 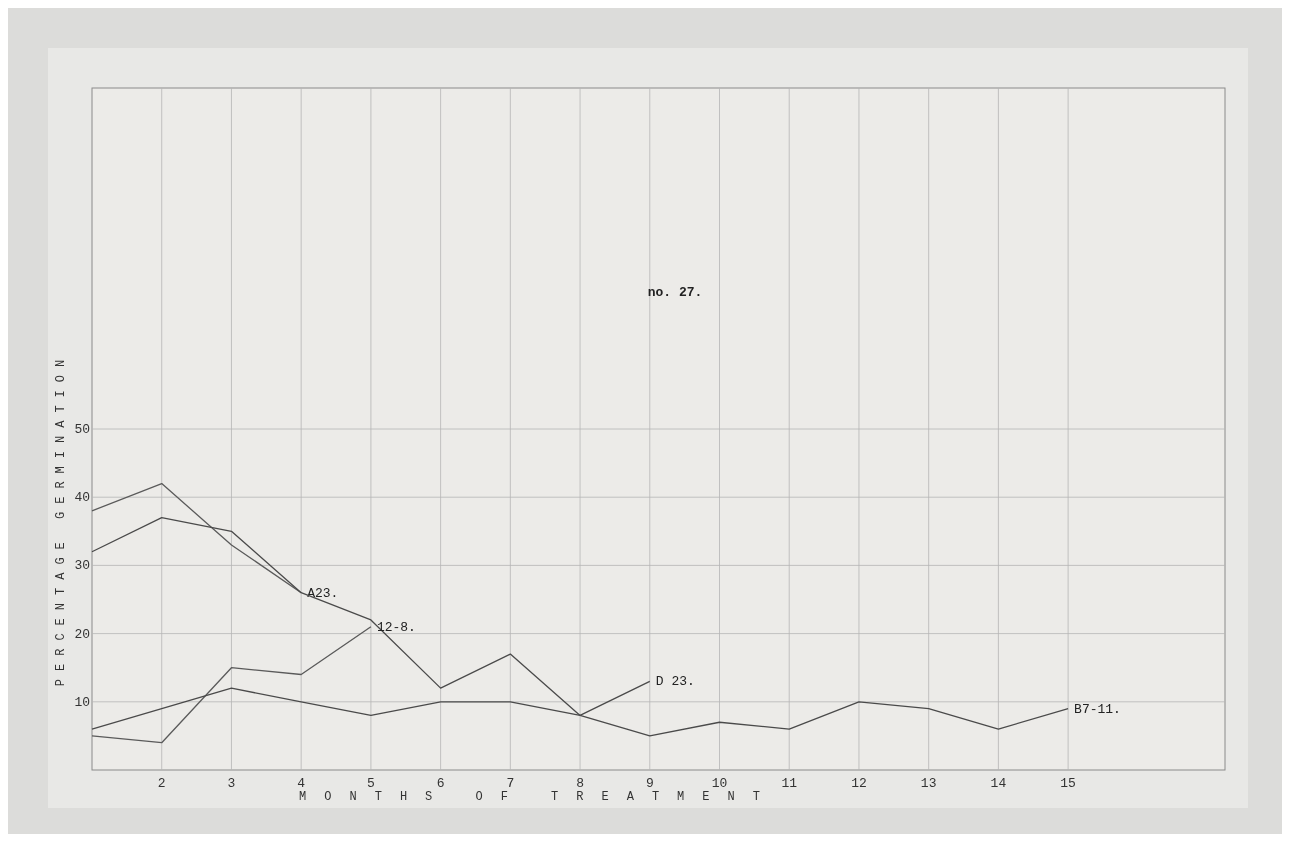 What do you see at coordinates (675, 682) in the screenshot?
I see `series-label: D 23.` at bounding box center [675, 682].